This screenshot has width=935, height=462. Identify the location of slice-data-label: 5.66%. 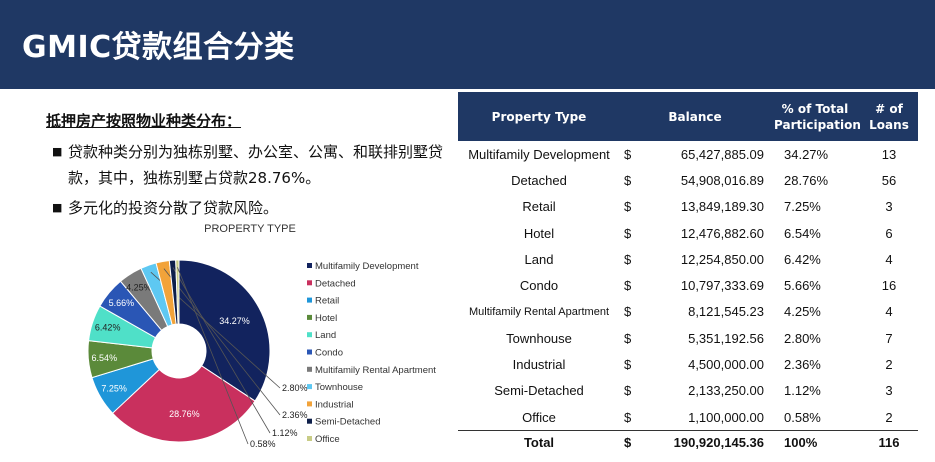
(122, 303).